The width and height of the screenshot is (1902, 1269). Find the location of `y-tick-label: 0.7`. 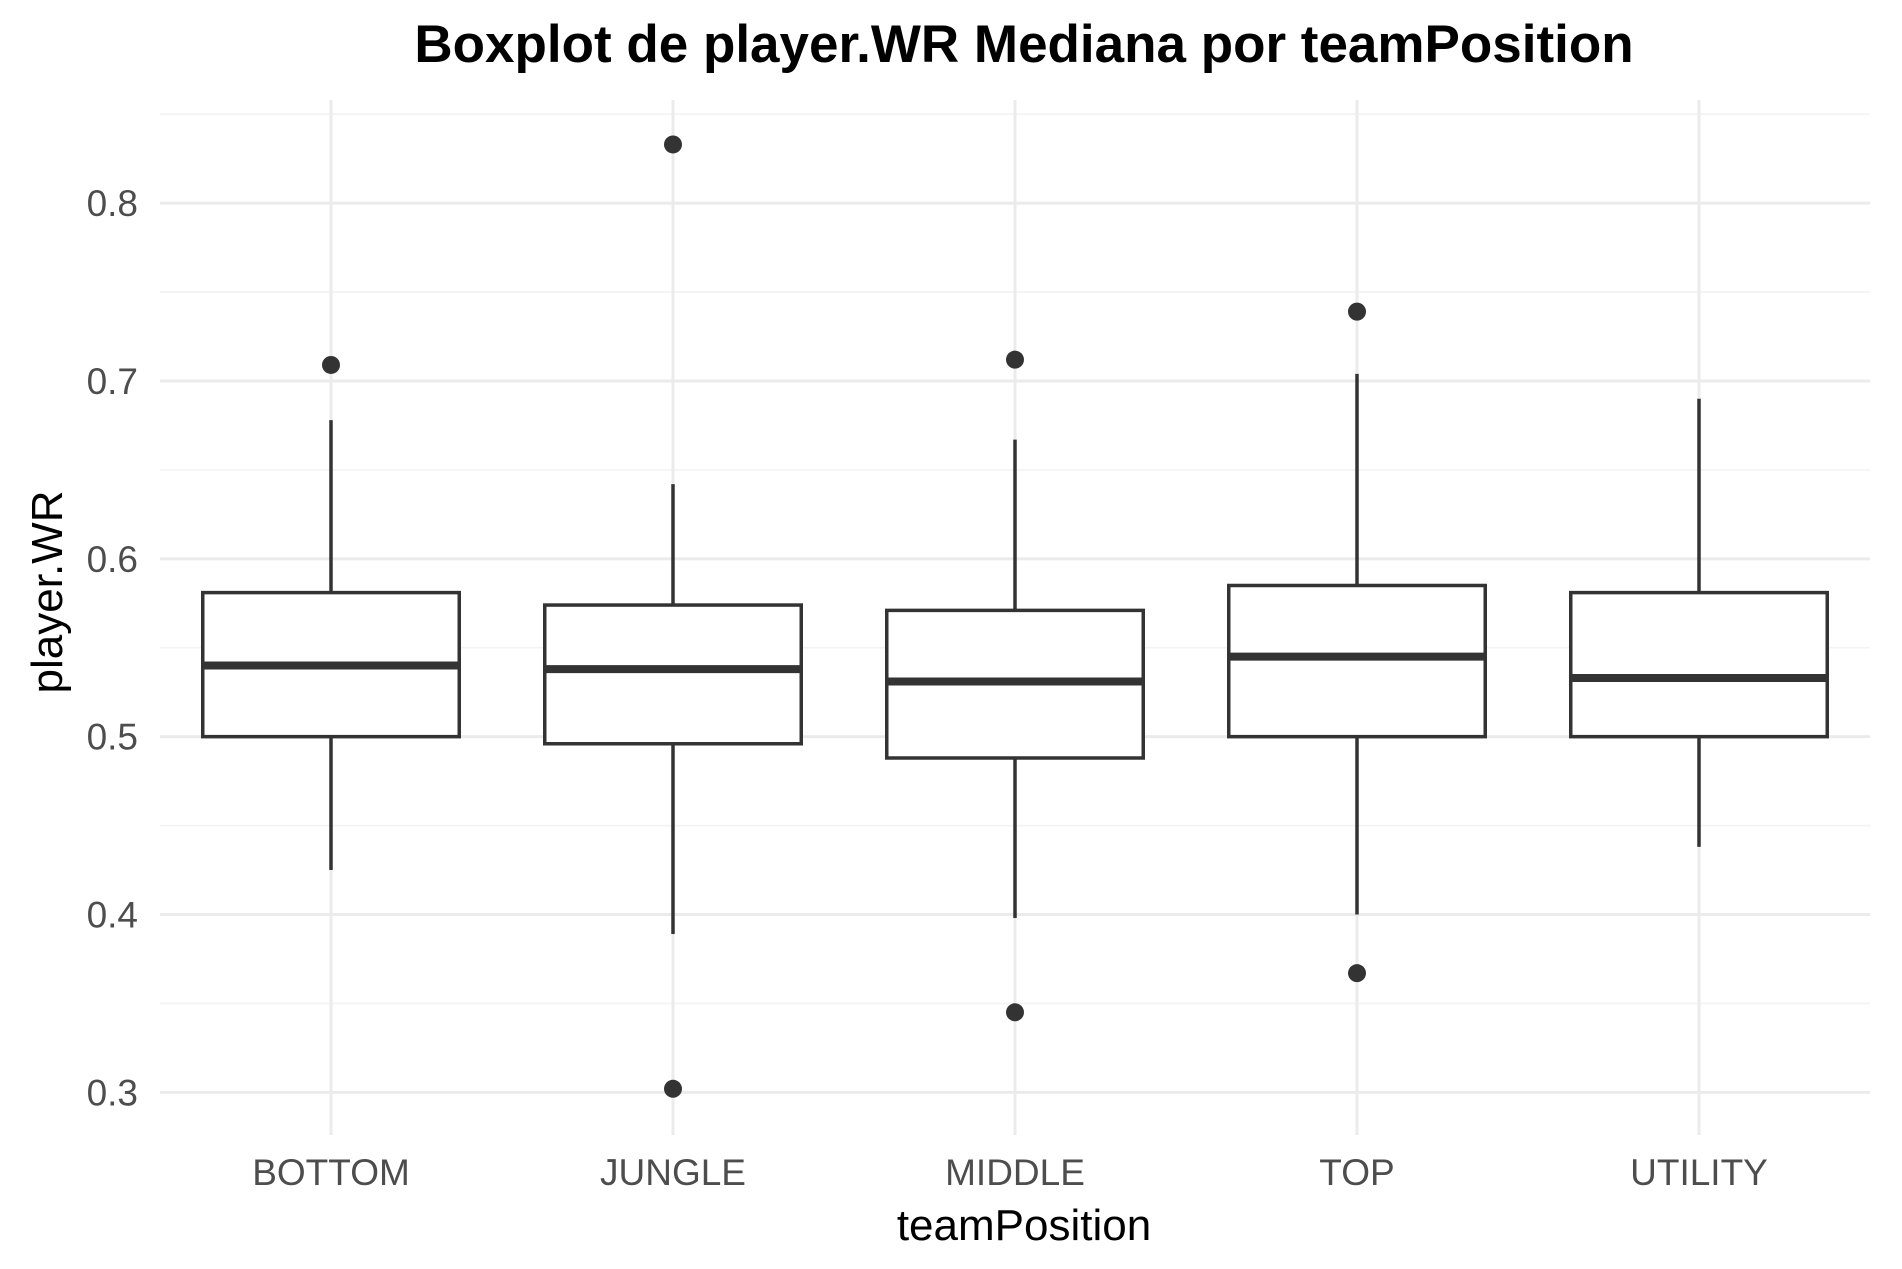

y-tick-label: 0.7 is located at coordinates (112, 381).